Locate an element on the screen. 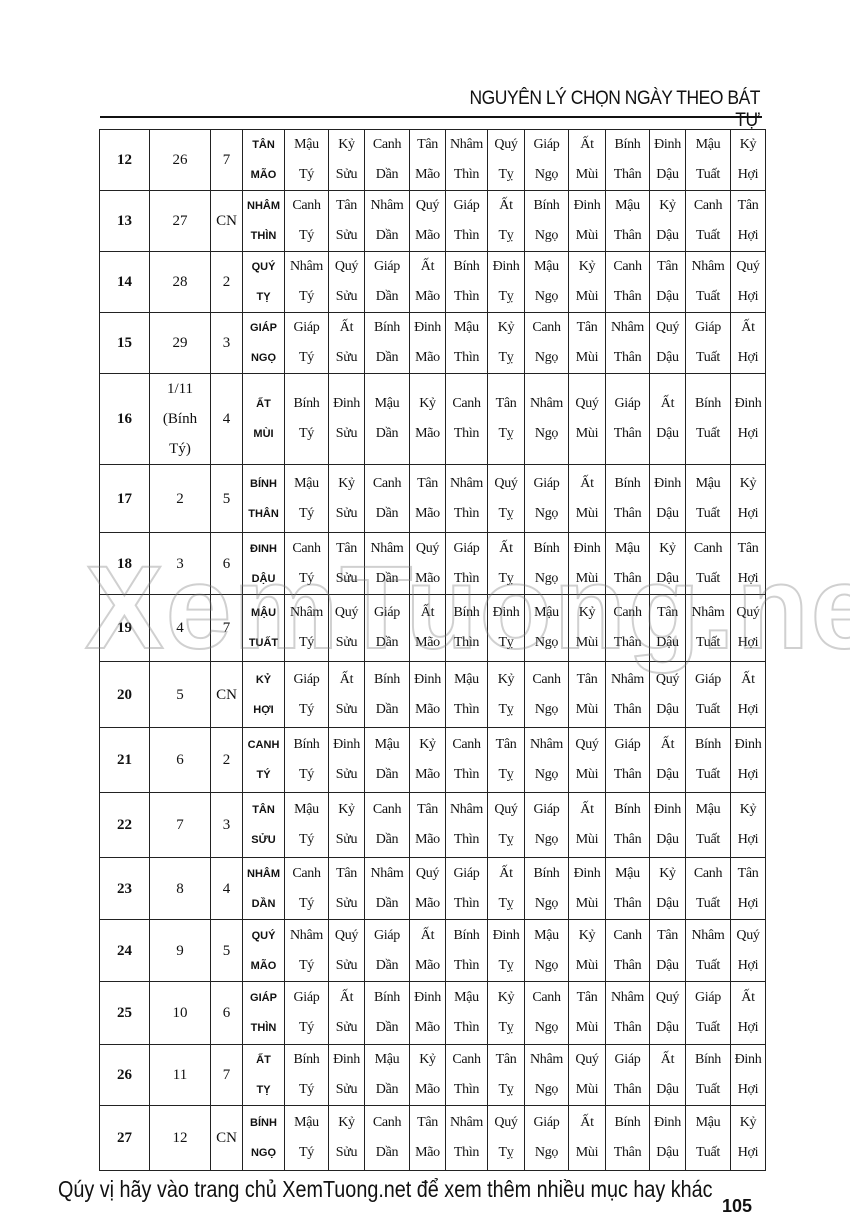  hour-pillar: Canh Tuất is located at coordinates (708, 888).